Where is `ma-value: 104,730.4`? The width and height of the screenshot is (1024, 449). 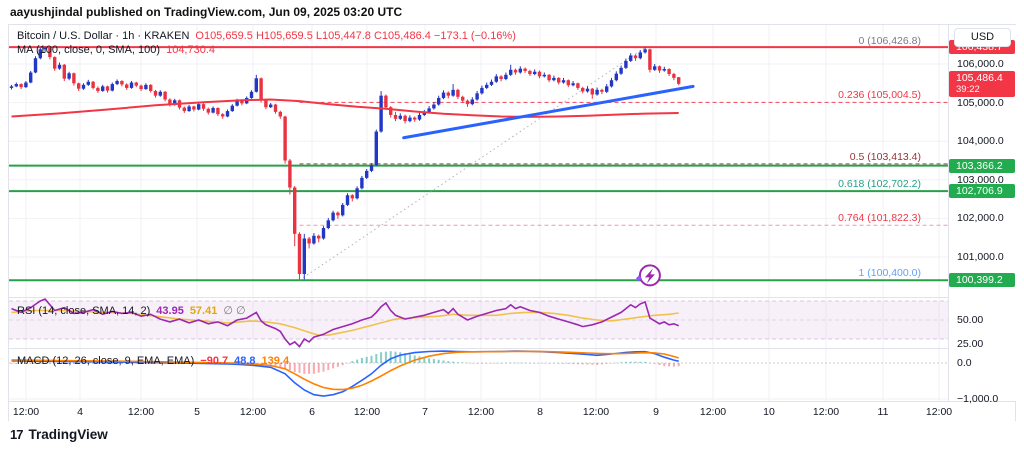
ma-value: 104,730.4 is located at coordinates (191, 50).